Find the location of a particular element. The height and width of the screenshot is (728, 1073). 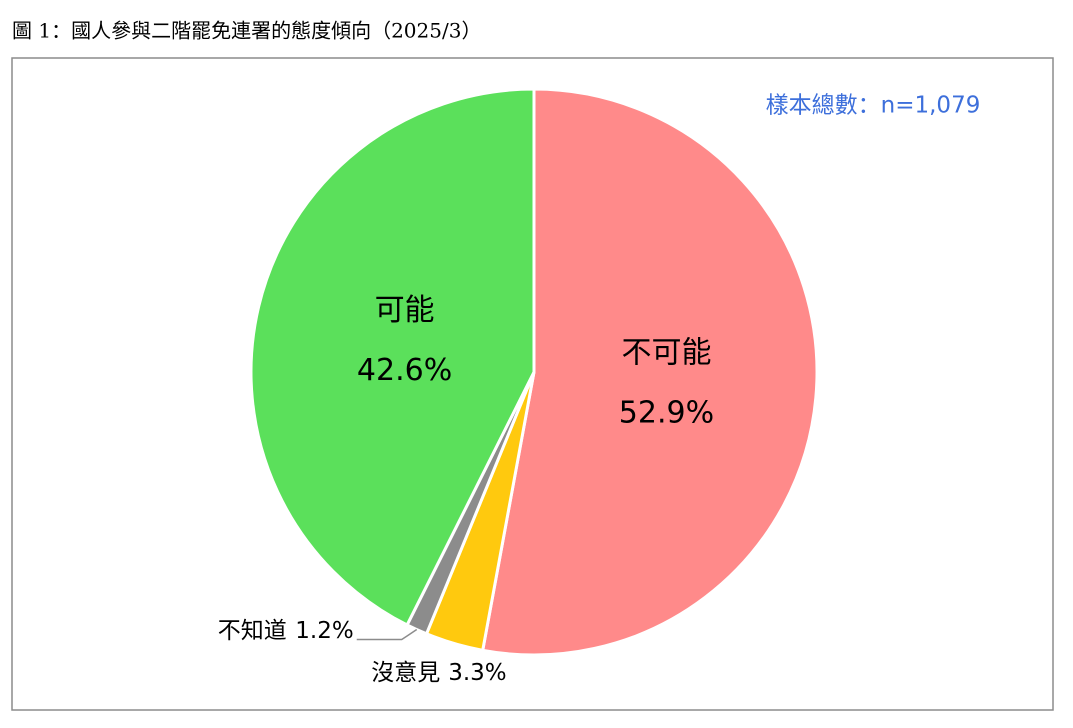

leader-line is located at coordinates (387, 634).